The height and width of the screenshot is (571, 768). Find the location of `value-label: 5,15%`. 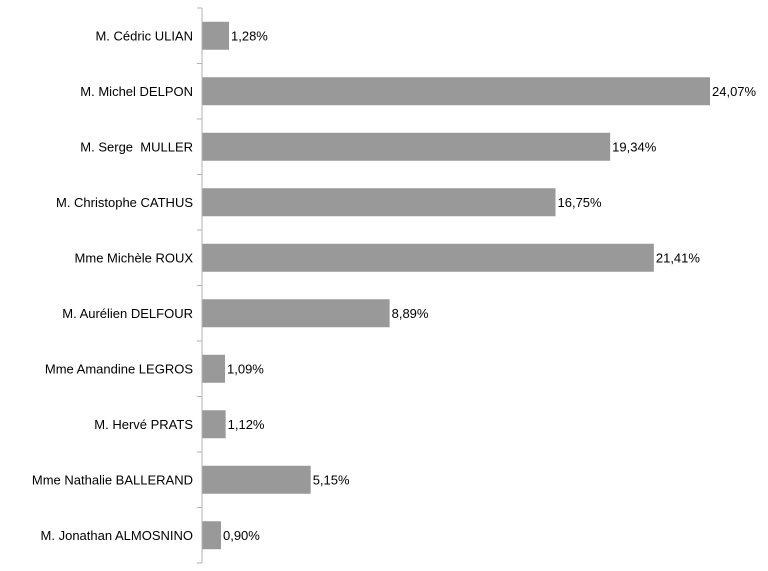

value-label: 5,15% is located at coordinates (331, 479).